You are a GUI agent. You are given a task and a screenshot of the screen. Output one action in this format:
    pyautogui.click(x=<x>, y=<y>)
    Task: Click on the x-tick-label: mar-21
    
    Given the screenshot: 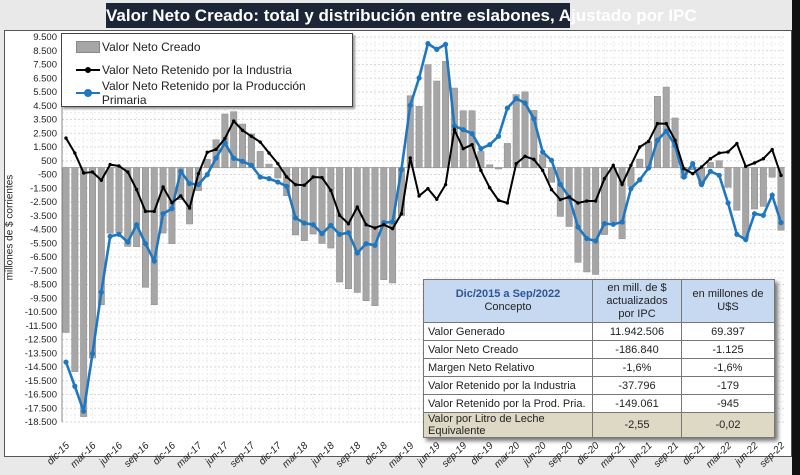 What is the action you would take?
    pyautogui.click(x=613, y=455)
    